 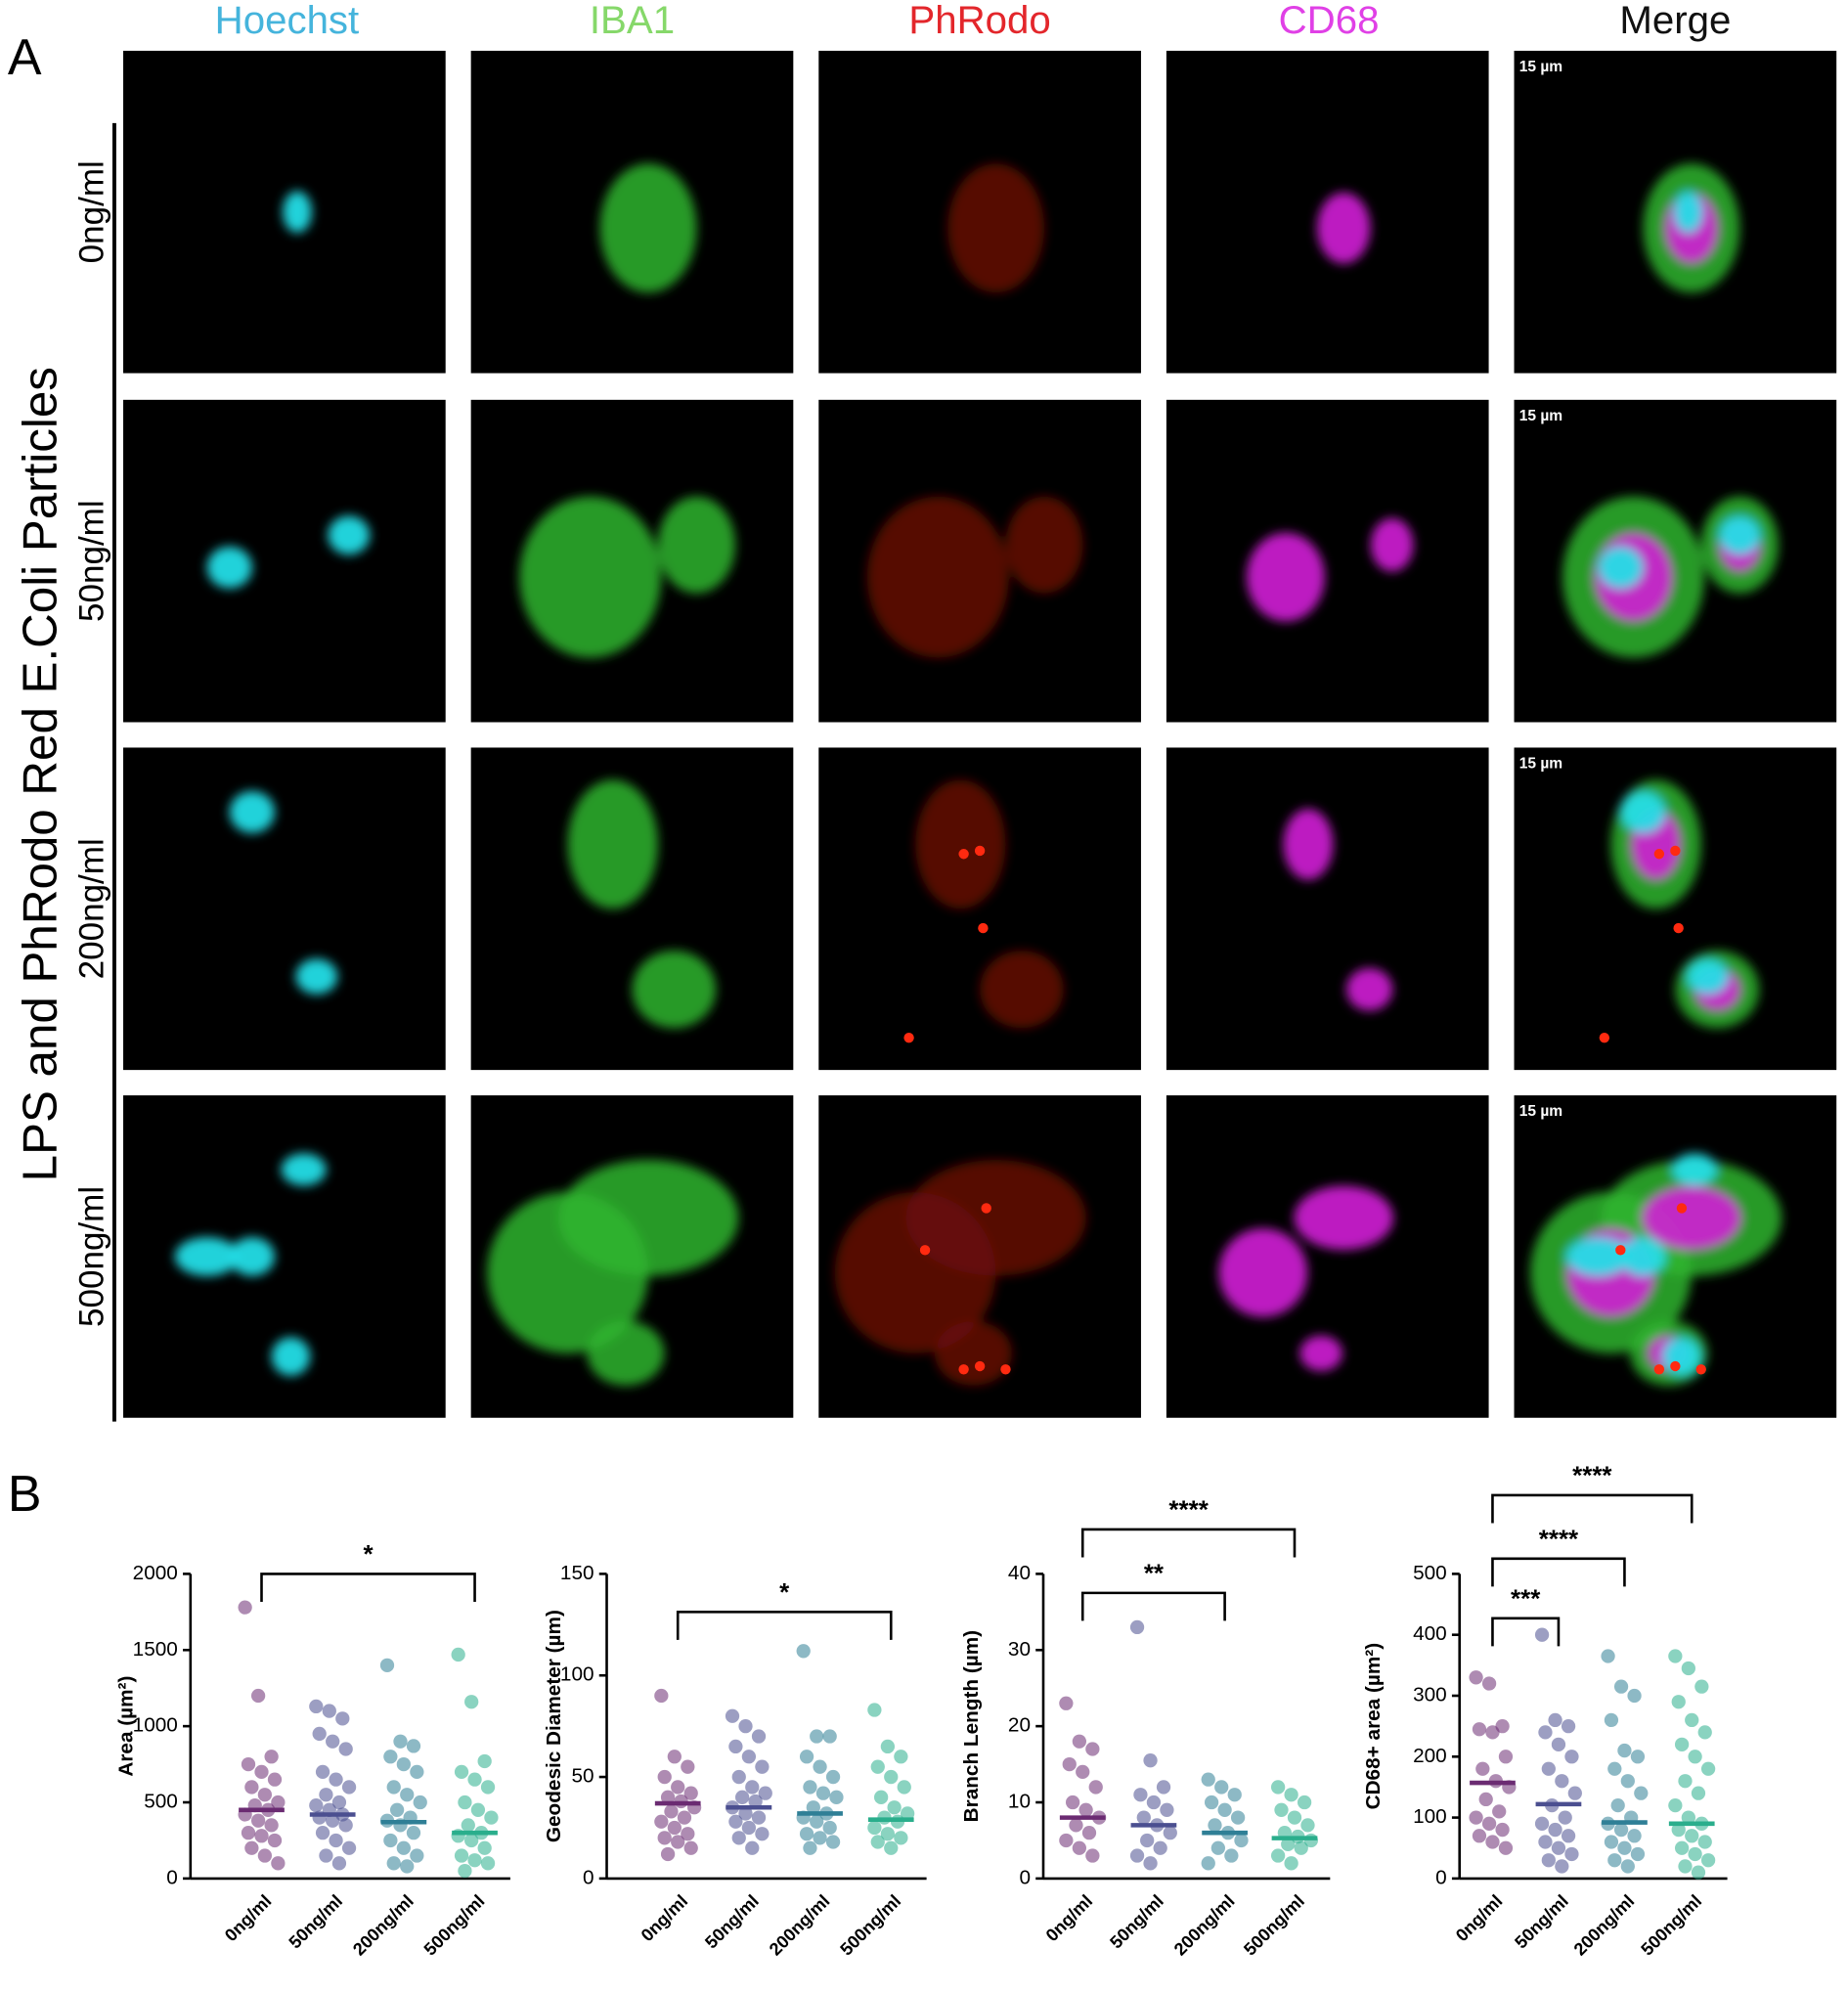 What do you see at coordinates (155, 1649) in the screenshot?
I see `y-tick-label: 1500` at bounding box center [155, 1649].